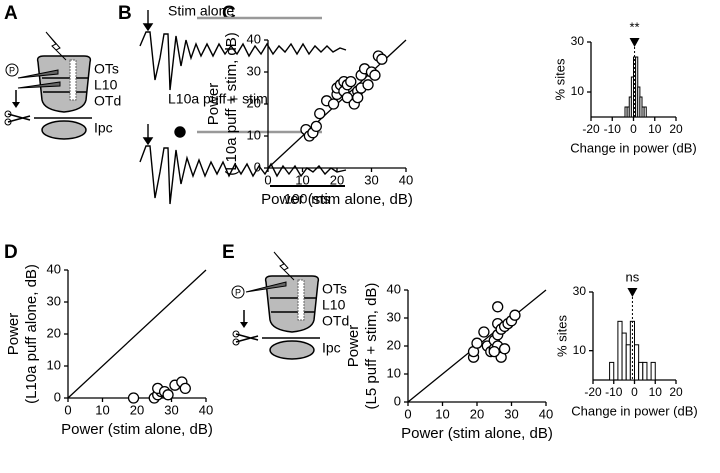  Describe the element at coordinates (633, 276) in the screenshot. I see `annotation: ns` at that location.